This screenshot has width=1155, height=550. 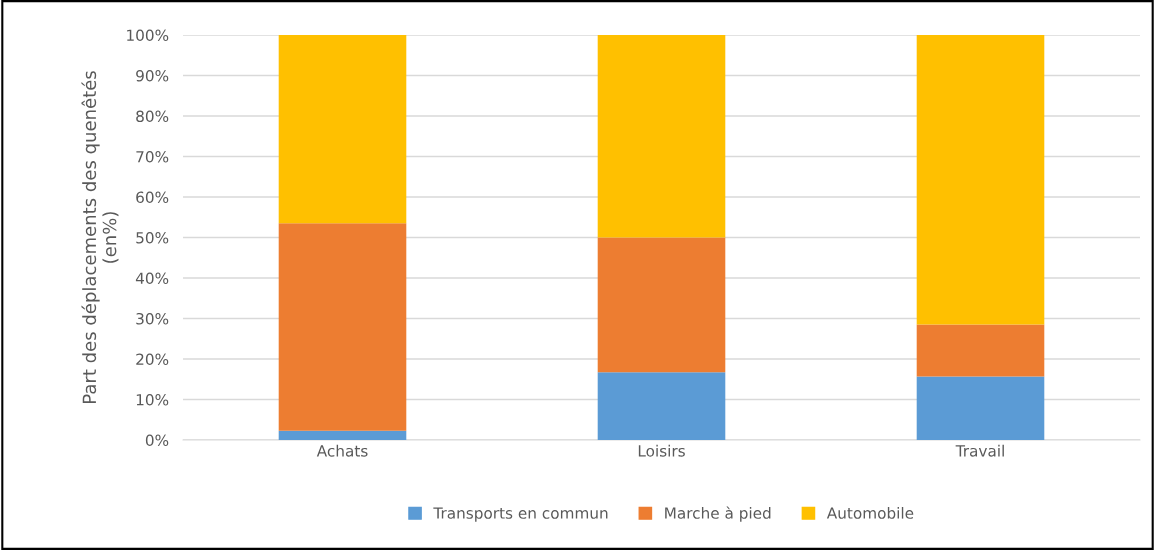 I want to click on y-tick-label: 10%, so click(x=152, y=399).